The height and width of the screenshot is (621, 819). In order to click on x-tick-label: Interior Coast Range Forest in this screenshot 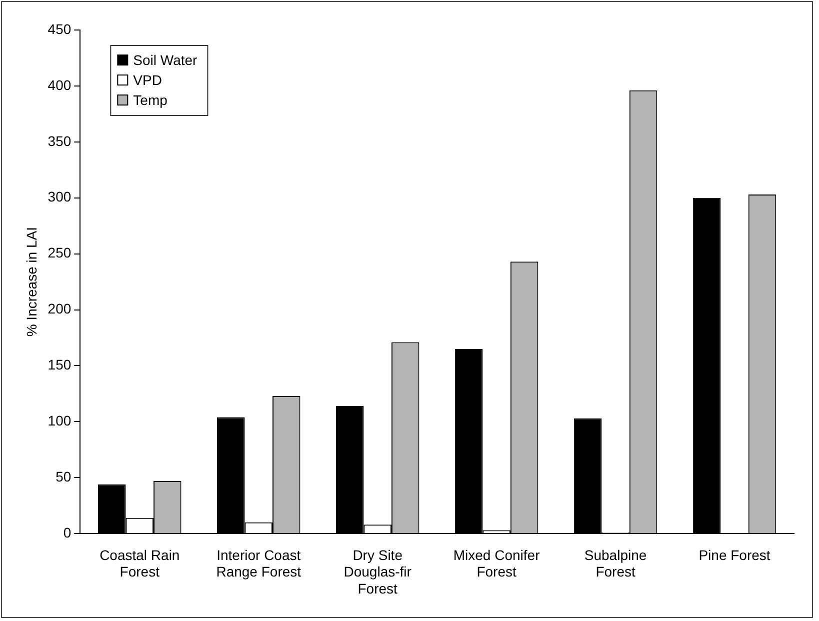, I will do `click(259, 563)`.